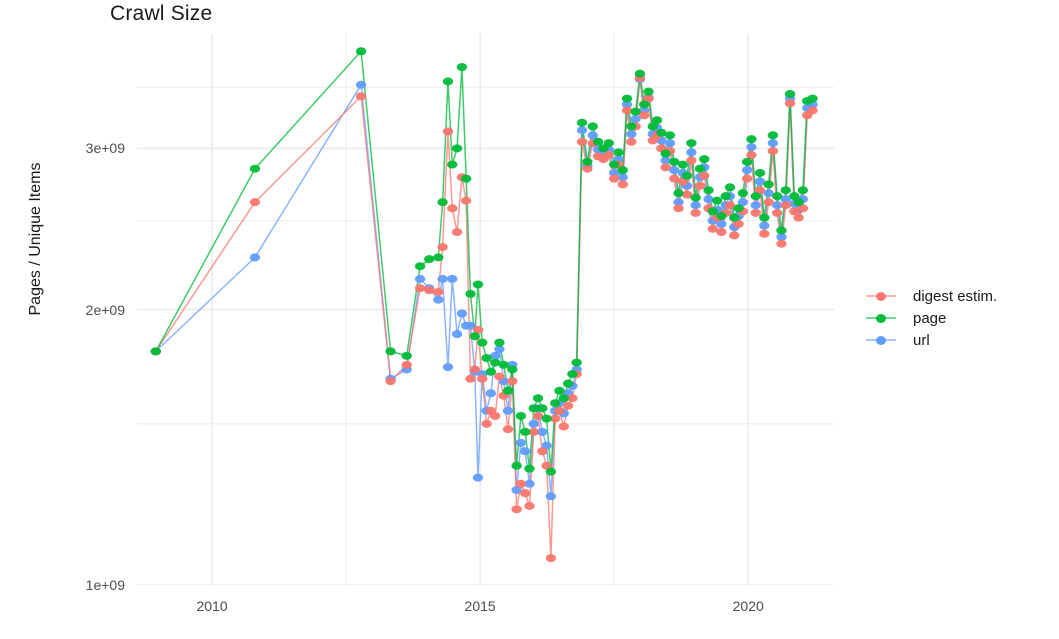 The image size is (1059, 639). What do you see at coordinates (961, 340) in the screenshot?
I see `legend-item: url` at bounding box center [961, 340].